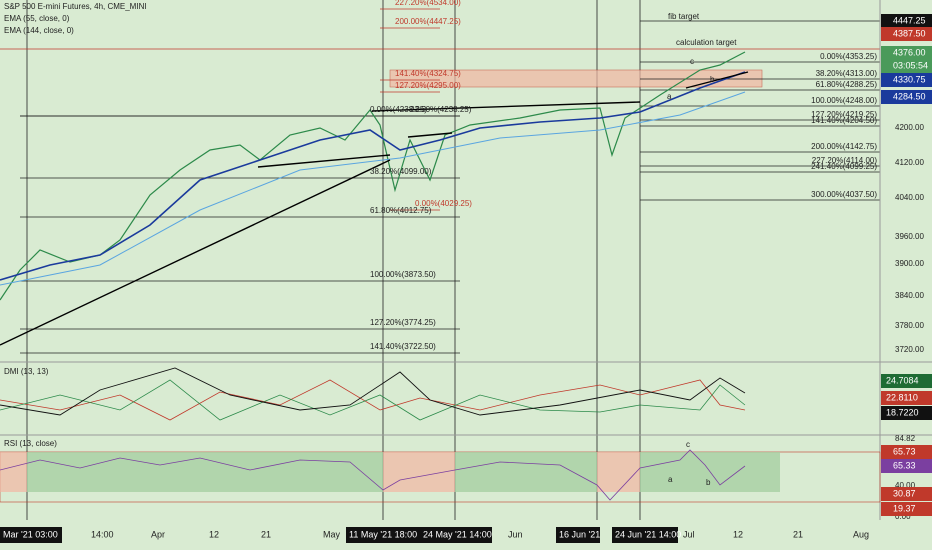 Image resolution: width=932 pixels, height=550 pixels. Describe the element at coordinates (844, 120) in the screenshot. I see `fib-label: 141.40%(4204.50)` at that location.